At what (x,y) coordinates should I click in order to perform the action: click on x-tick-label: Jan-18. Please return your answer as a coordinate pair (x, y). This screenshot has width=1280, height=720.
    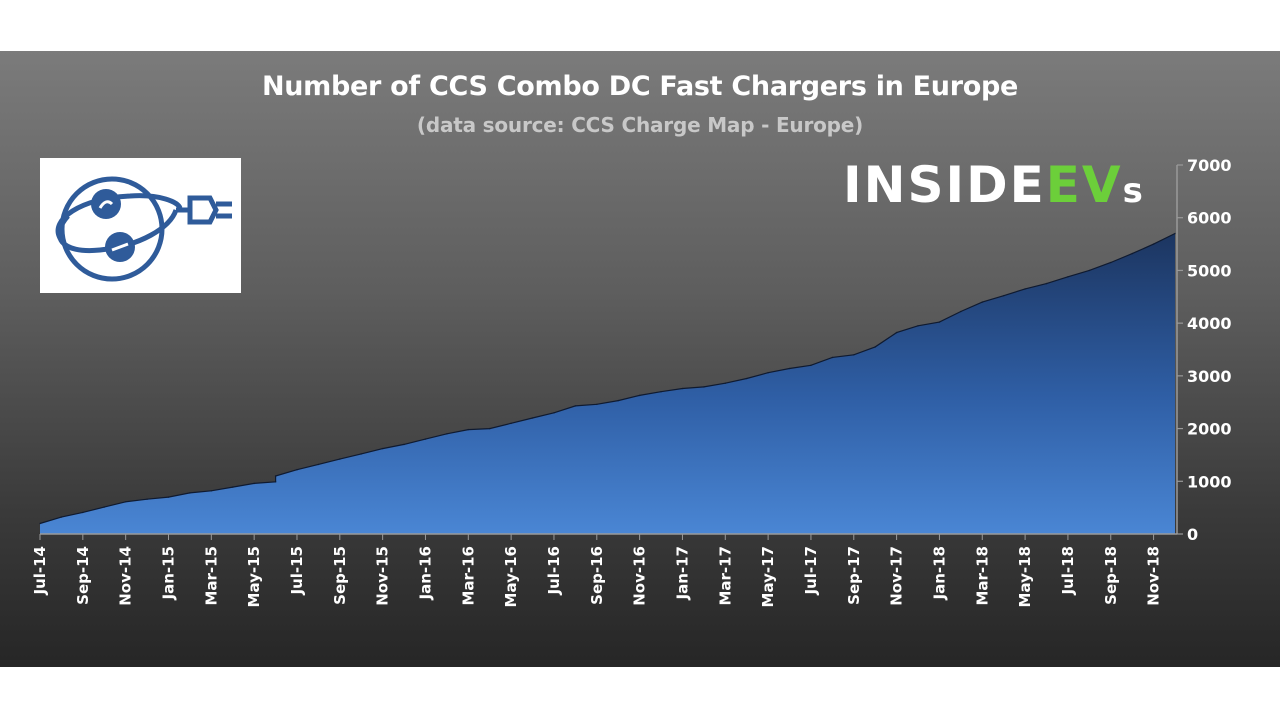
    Looking at the image, I should click on (939, 573).